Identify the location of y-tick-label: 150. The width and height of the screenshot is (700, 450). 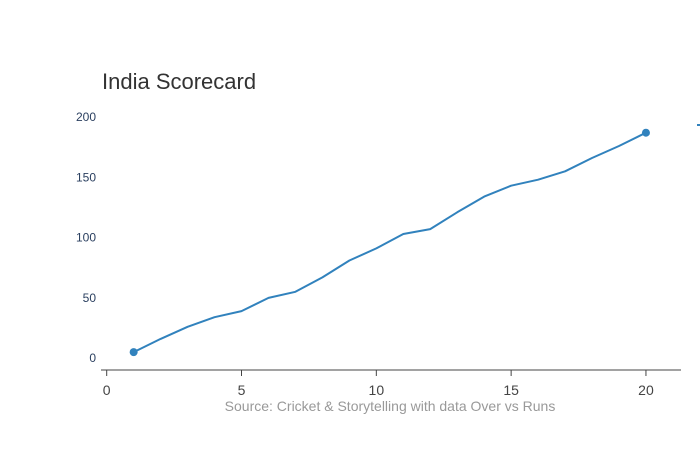
(86, 177).